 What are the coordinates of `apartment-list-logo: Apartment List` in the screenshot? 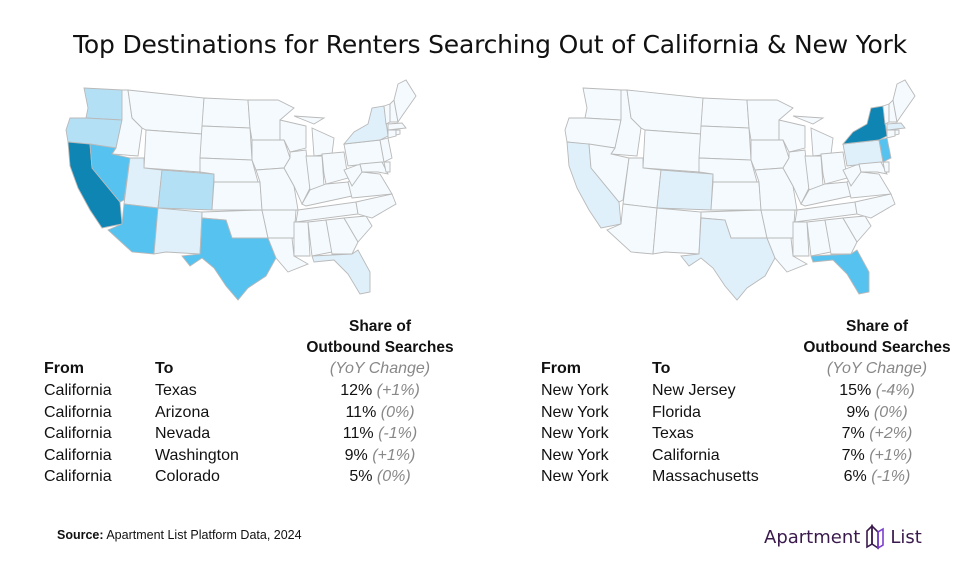 It's located at (843, 537).